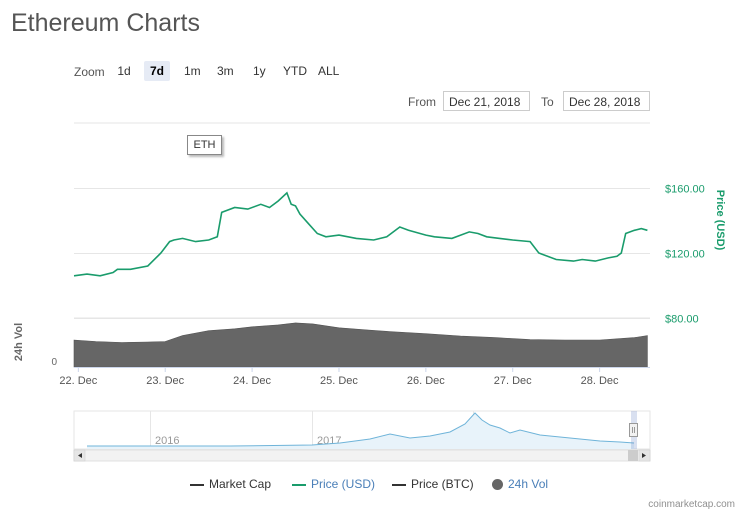 The height and width of the screenshot is (513, 749). Describe the element at coordinates (720, 220) in the screenshot. I see `price-axis-title: Price (USD)` at that location.